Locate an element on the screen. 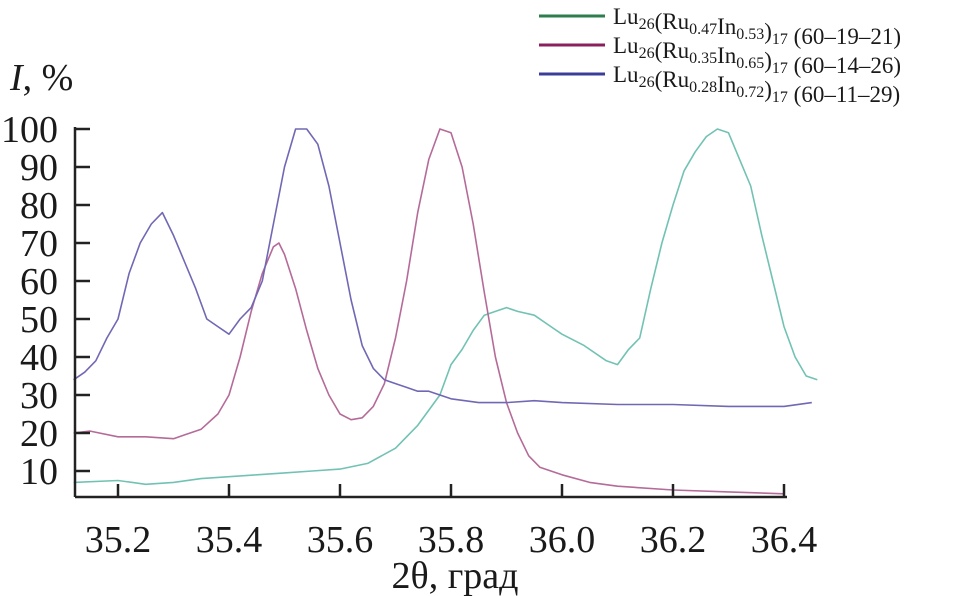 The height and width of the screenshot is (596, 953). y-tick-label: 60 is located at coordinates (39, 282).